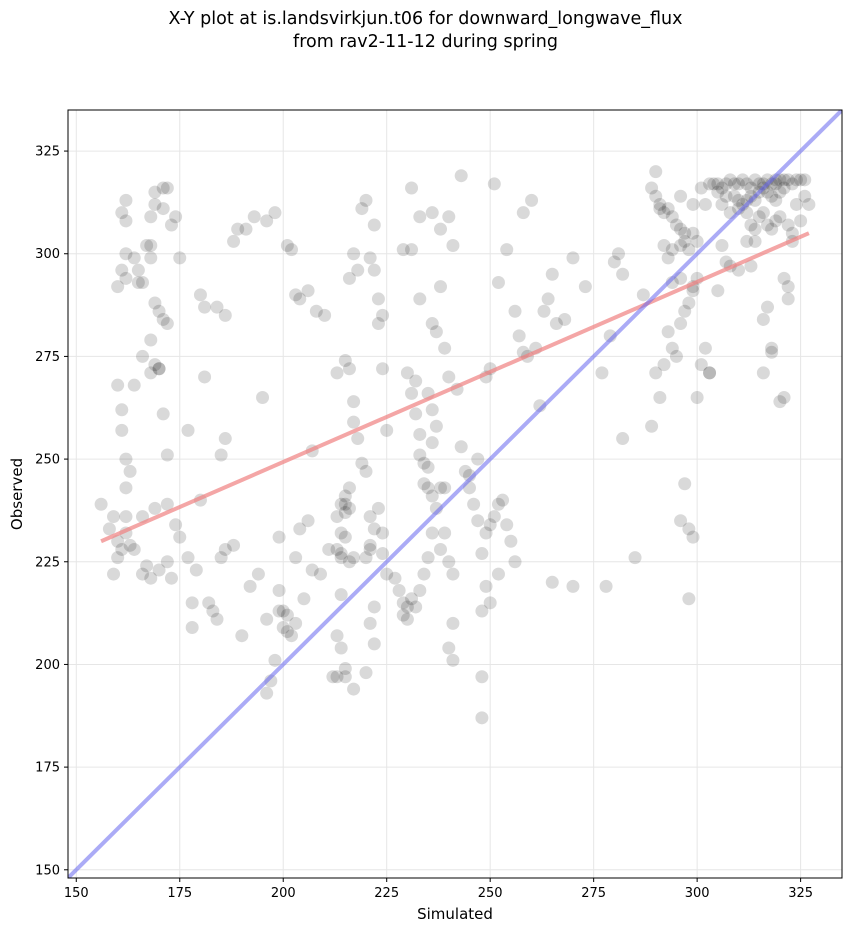 Image resolution: width=851 pixels, height=934 pixels. I want to click on y-tick-label: 275, so click(47, 357).